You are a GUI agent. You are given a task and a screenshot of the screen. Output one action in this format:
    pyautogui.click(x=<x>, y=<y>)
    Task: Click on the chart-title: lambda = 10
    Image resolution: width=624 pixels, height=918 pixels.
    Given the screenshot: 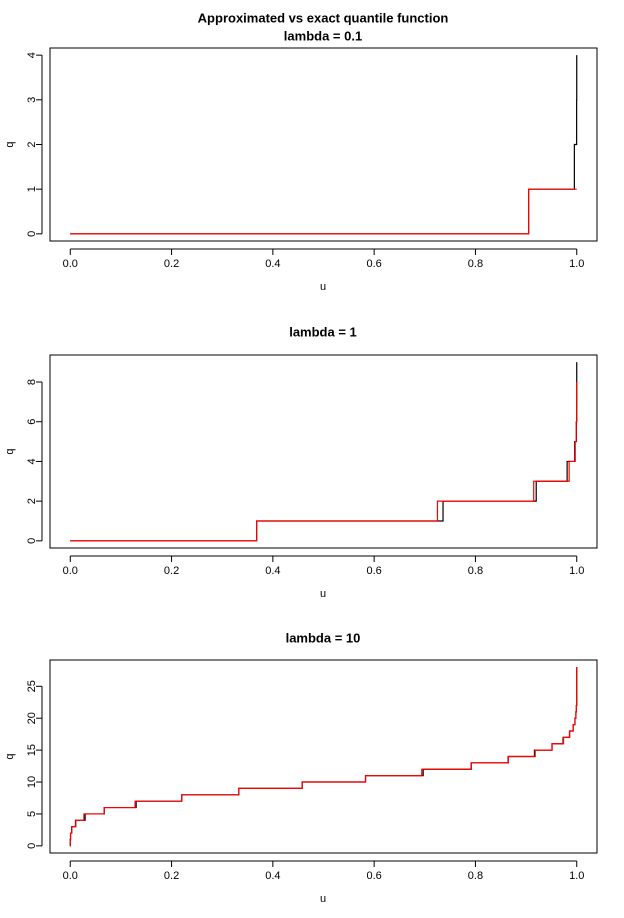 What is the action you would take?
    pyautogui.click(x=323, y=637)
    